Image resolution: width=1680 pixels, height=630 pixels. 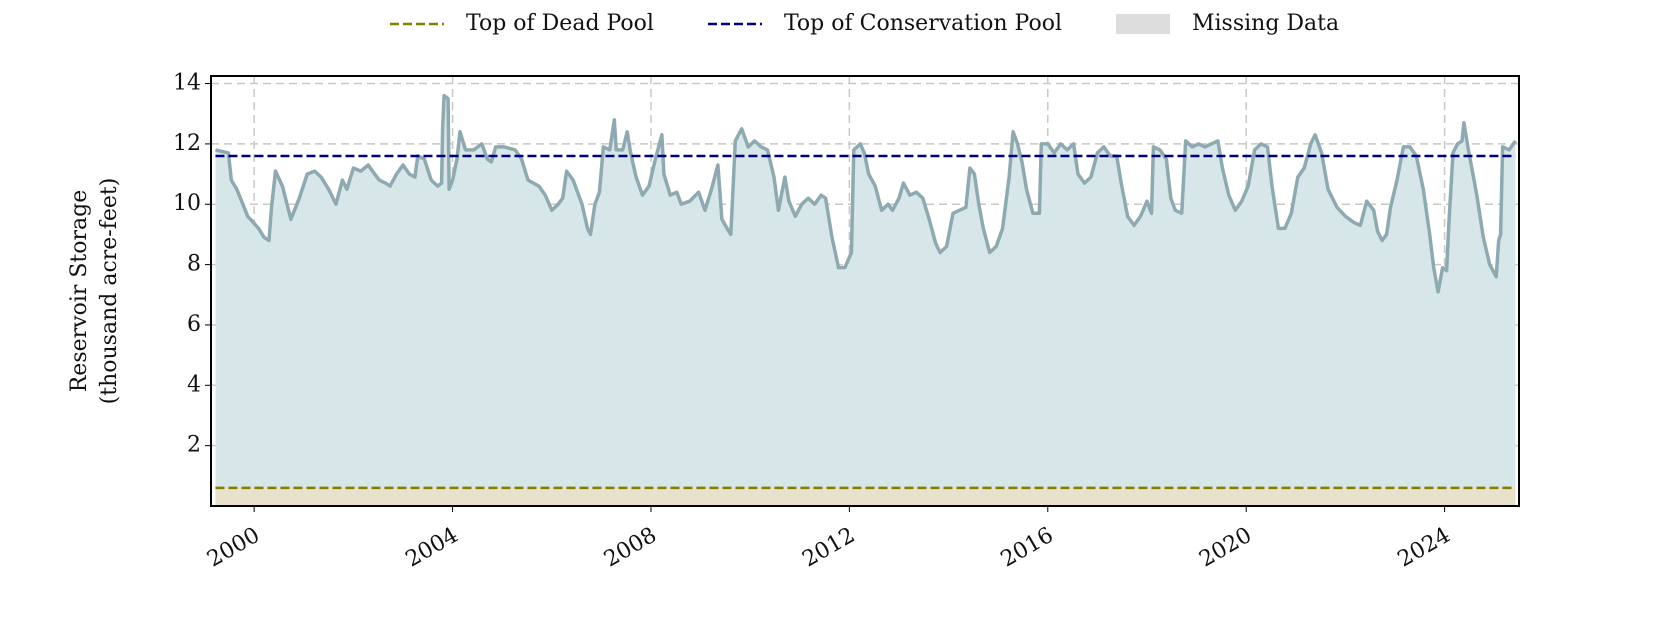 What do you see at coordinates (923, 23) in the screenshot?
I see `legend-label: Top of Conservation Pool` at bounding box center [923, 23].